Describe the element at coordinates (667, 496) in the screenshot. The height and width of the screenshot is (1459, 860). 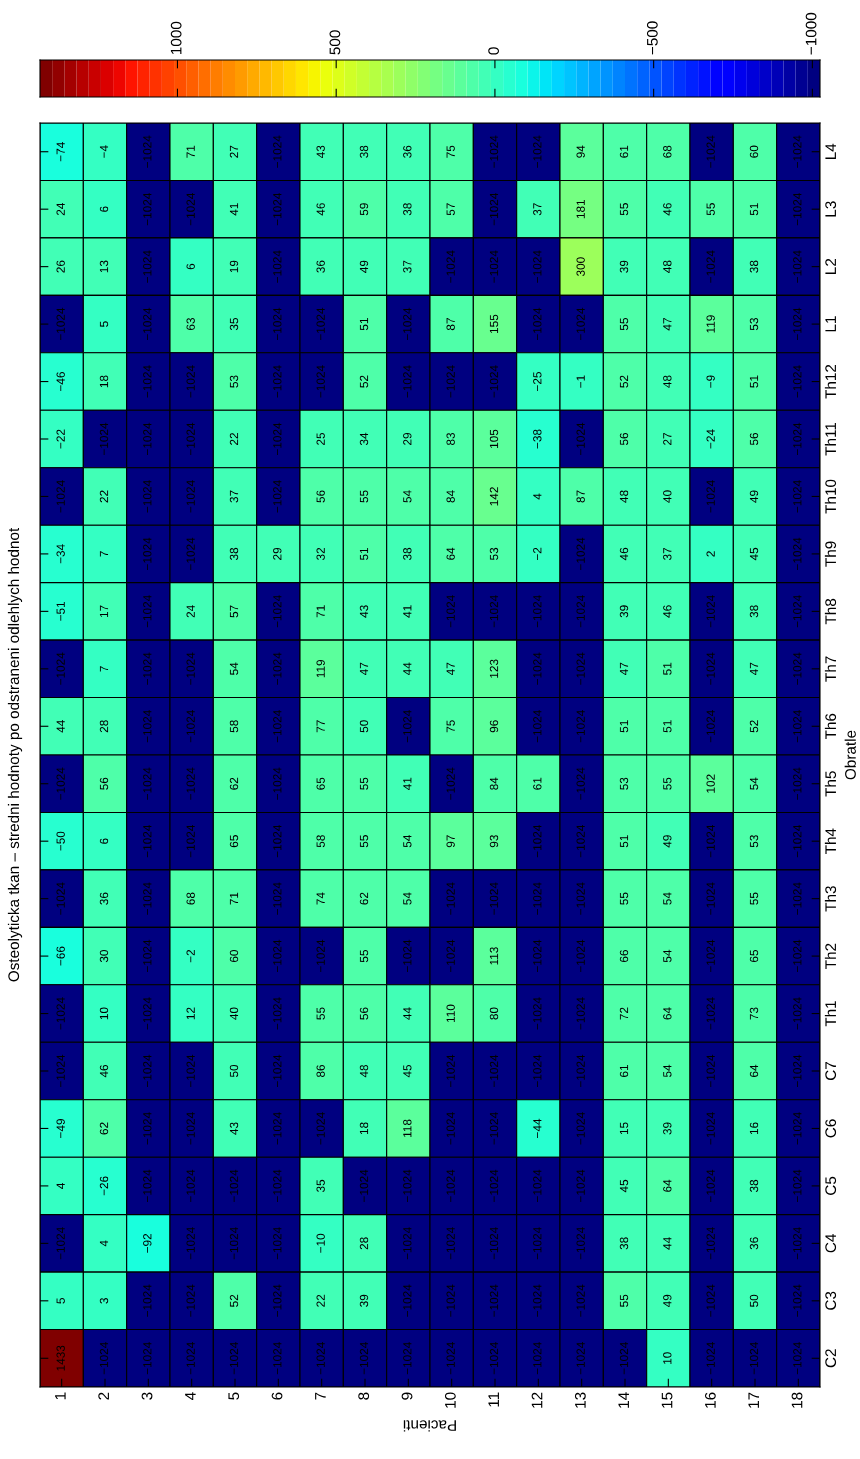
I see `data-label: 40` at that location.